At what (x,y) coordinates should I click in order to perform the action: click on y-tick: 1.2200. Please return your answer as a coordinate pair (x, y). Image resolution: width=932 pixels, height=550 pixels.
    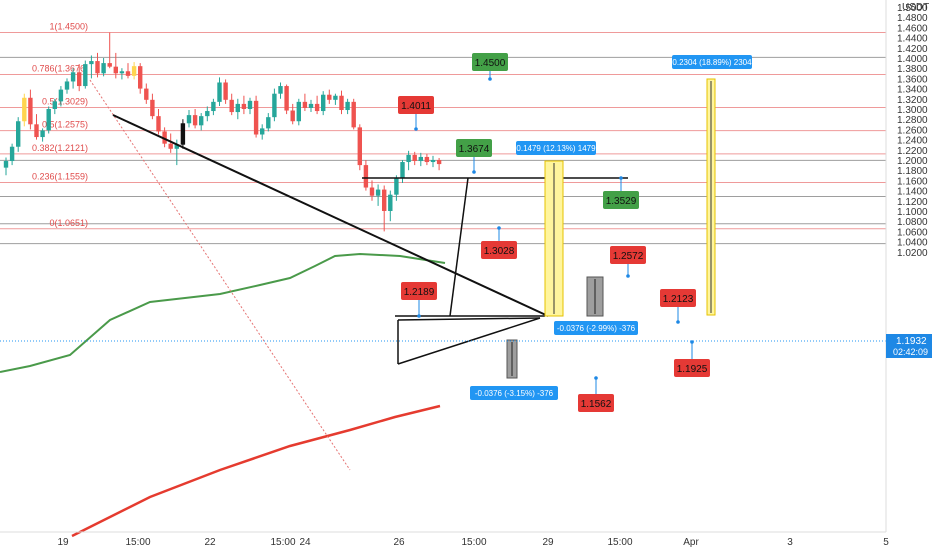
    Looking at the image, I should click on (912, 151).